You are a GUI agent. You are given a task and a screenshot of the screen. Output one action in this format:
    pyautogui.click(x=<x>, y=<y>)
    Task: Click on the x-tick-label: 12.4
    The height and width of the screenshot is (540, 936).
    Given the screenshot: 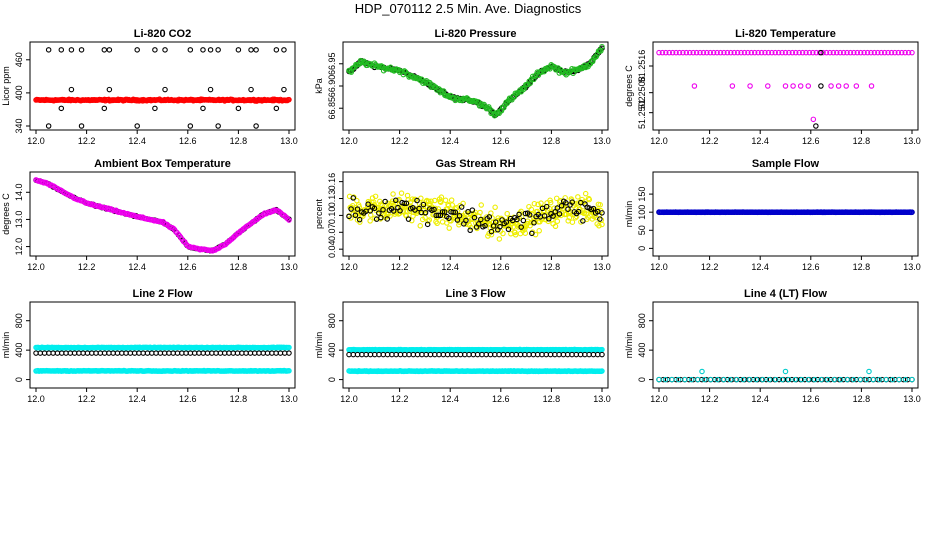 What is the action you would take?
    pyautogui.click(x=450, y=267)
    